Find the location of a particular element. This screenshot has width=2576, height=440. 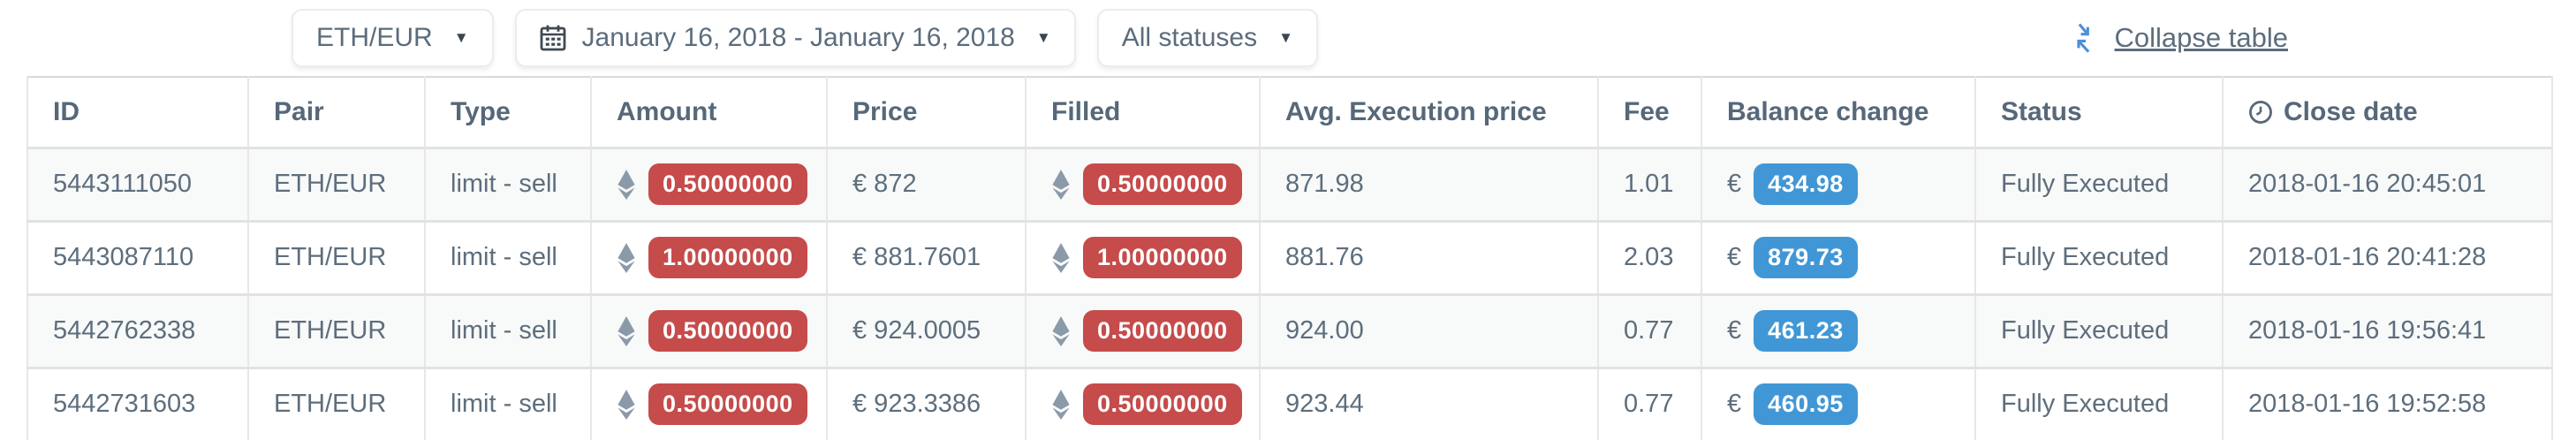

cell-id: 5443111050 is located at coordinates (138, 184).